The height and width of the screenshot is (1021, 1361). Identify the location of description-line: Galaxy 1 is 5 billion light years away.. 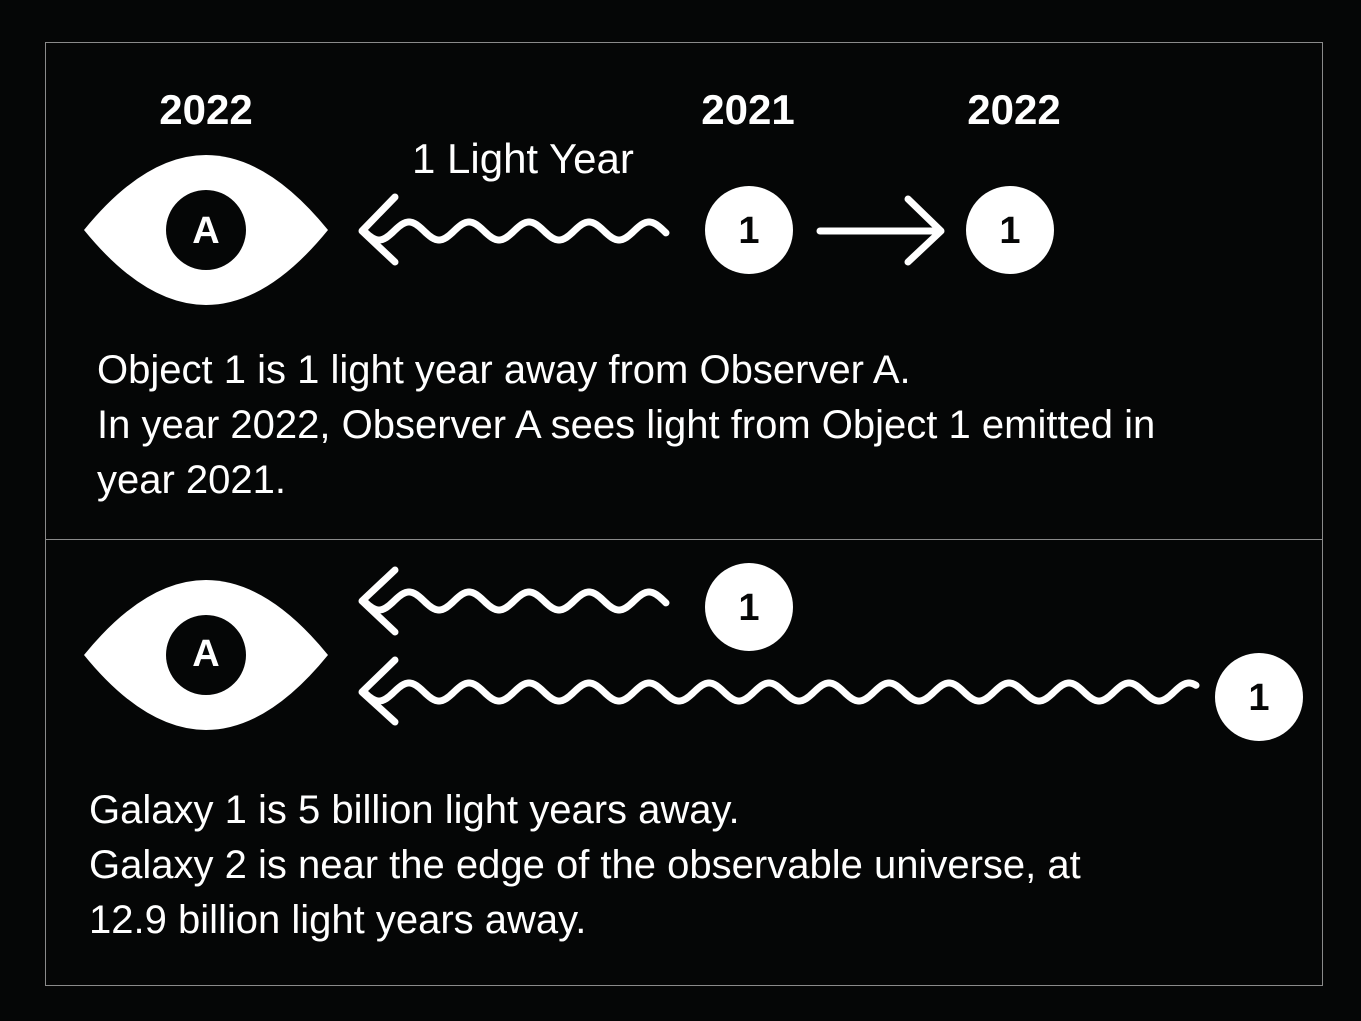
(414, 810).